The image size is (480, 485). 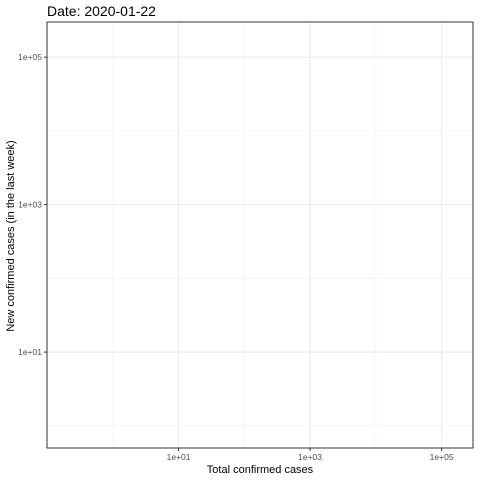 What do you see at coordinates (442, 457) in the screenshot?
I see `x-tick-label: 1e+05` at bounding box center [442, 457].